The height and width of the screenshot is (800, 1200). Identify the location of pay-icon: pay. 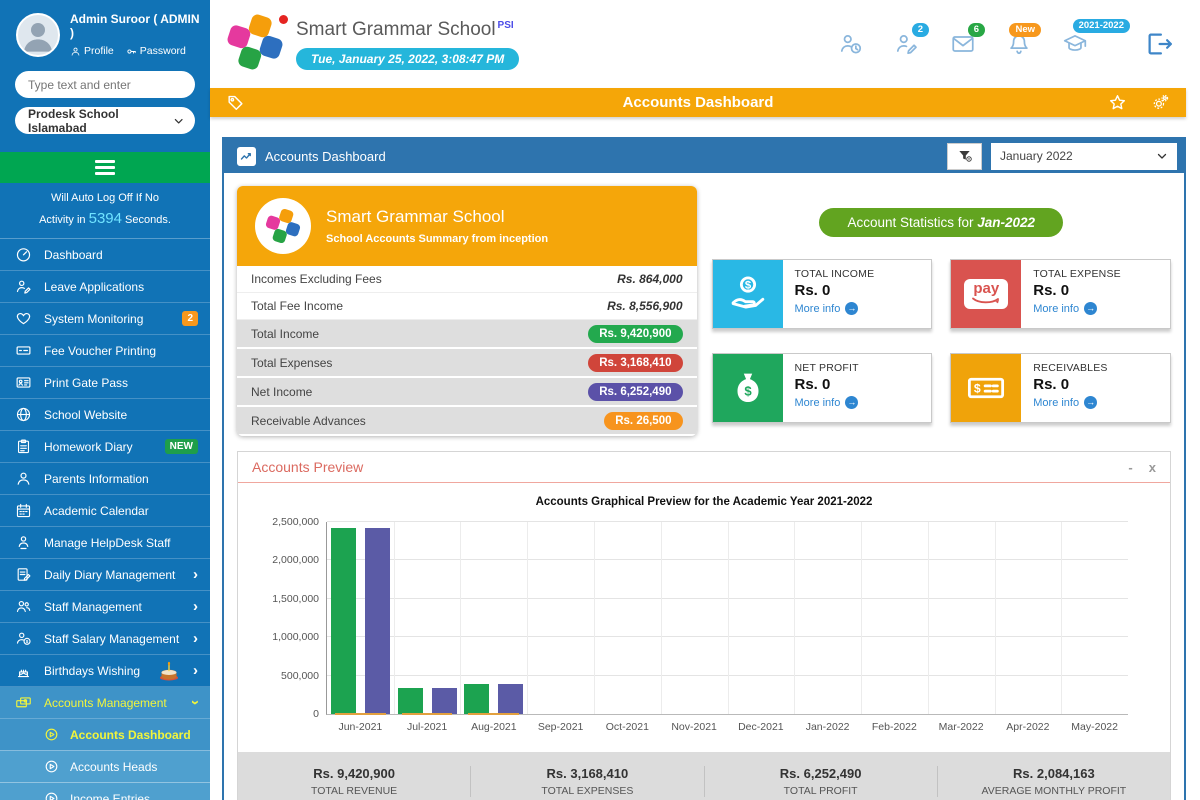
(986, 294).